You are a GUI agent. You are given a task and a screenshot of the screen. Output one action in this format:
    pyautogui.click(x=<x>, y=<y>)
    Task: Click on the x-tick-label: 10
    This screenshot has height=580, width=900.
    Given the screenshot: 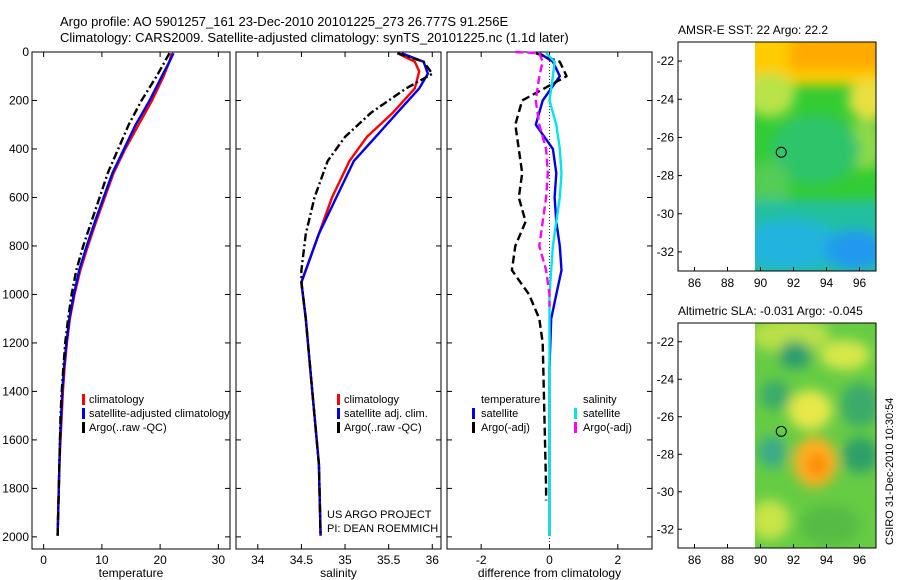 What is the action you would take?
    pyautogui.click(x=102, y=560)
    